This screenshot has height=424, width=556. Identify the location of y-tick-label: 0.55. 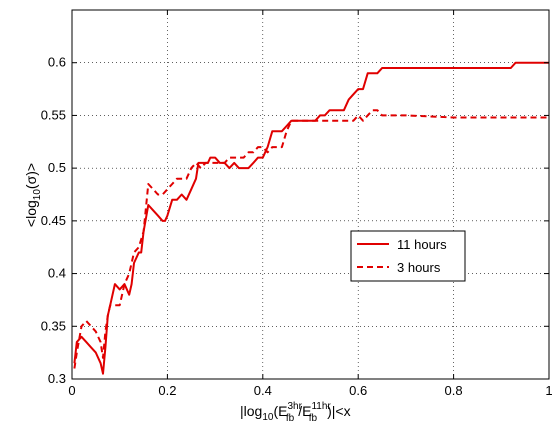
(53, 114).